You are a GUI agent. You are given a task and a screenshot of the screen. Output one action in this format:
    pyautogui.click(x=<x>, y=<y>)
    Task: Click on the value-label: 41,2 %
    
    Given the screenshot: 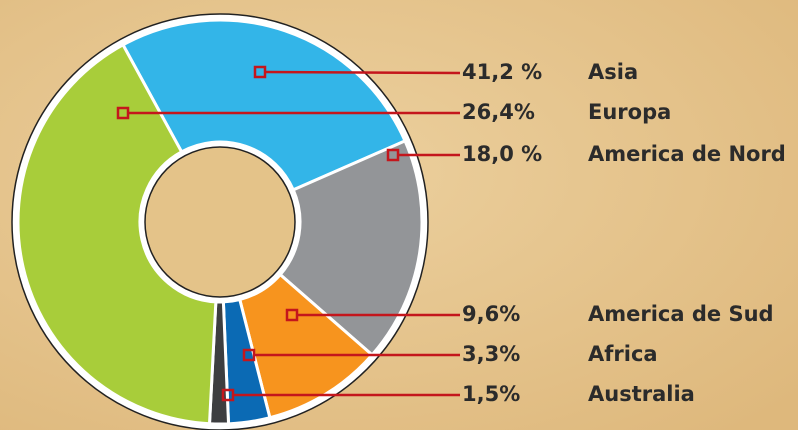 What is the action you would take?
    pyautogui.click(x=502, y=72)
    